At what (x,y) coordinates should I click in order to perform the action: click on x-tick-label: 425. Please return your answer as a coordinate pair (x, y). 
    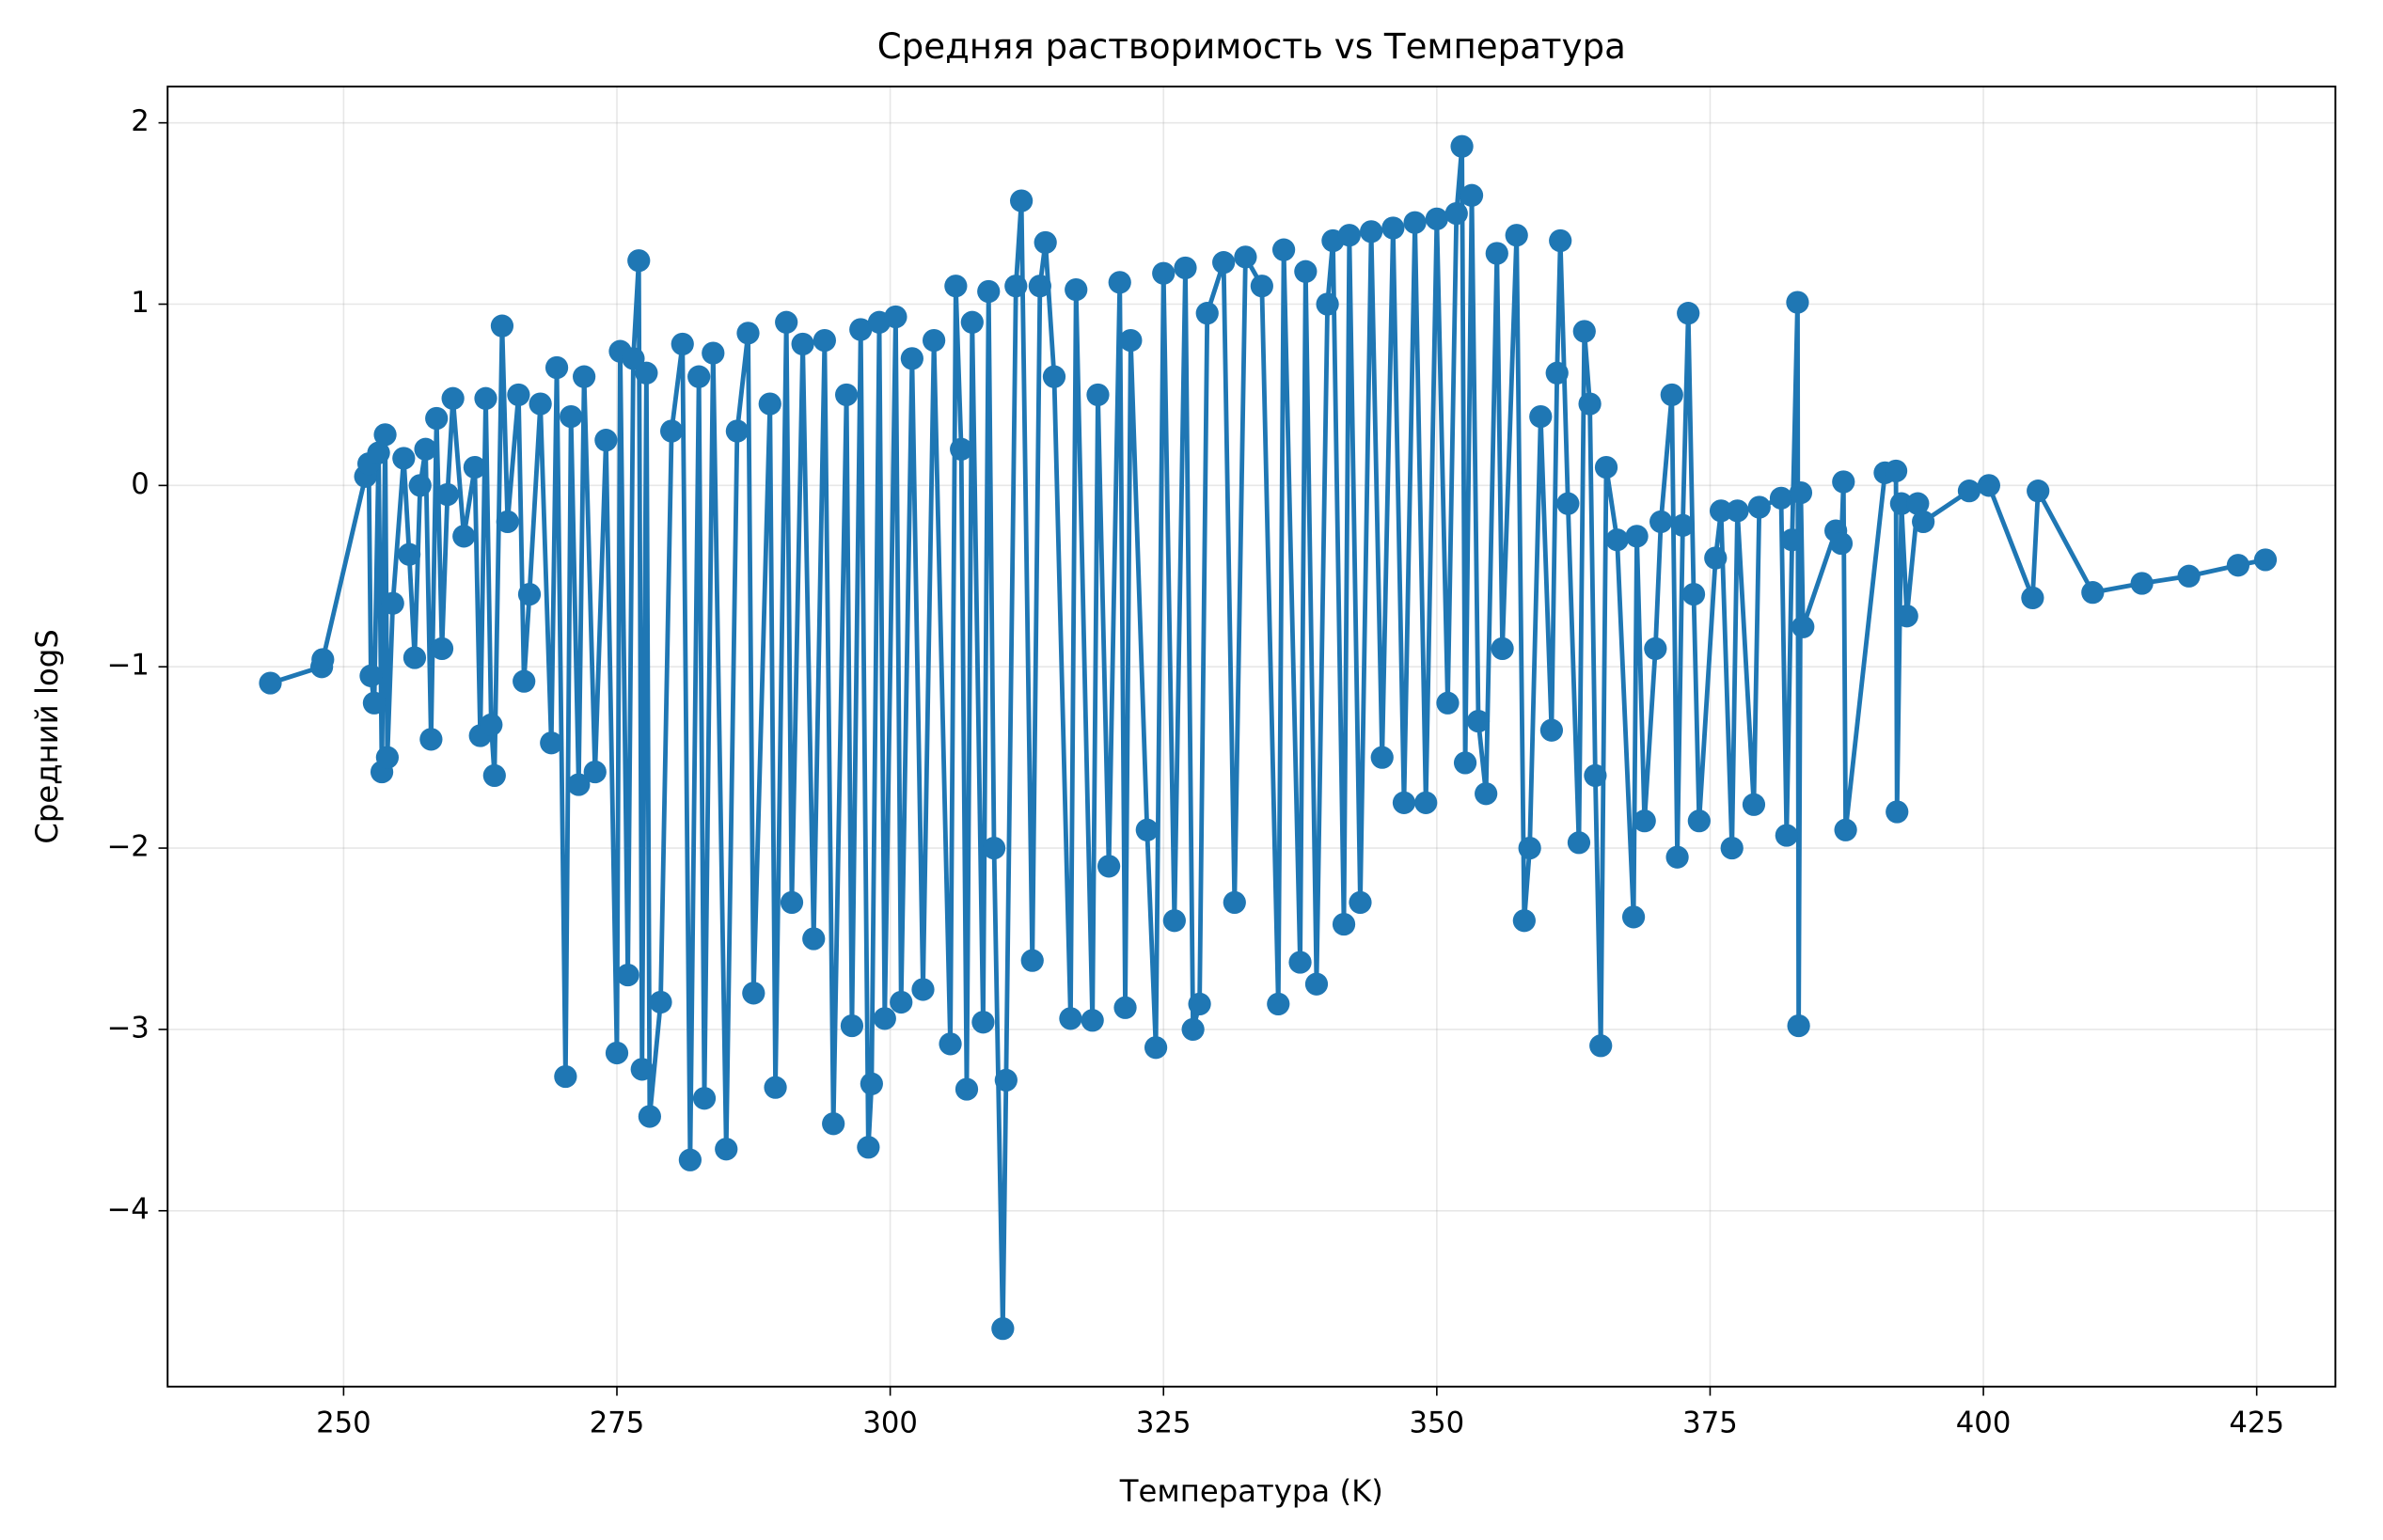
    Looking at the image, I should click on (2256, 1424).